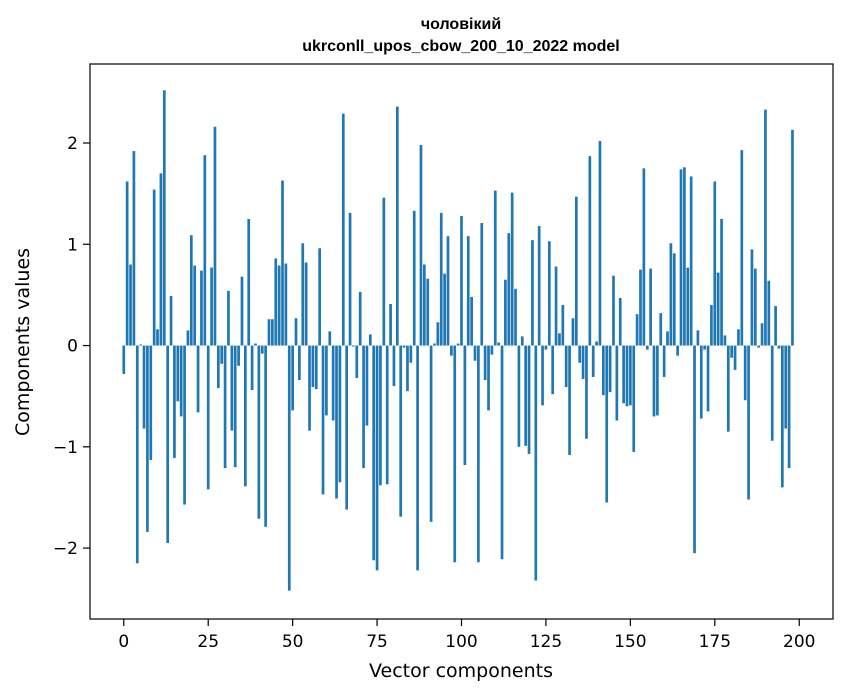 Image resolution: width=847 pixels, height=700 pixels. I want to click on x-axis-label: Vector components, so click(461, 671).